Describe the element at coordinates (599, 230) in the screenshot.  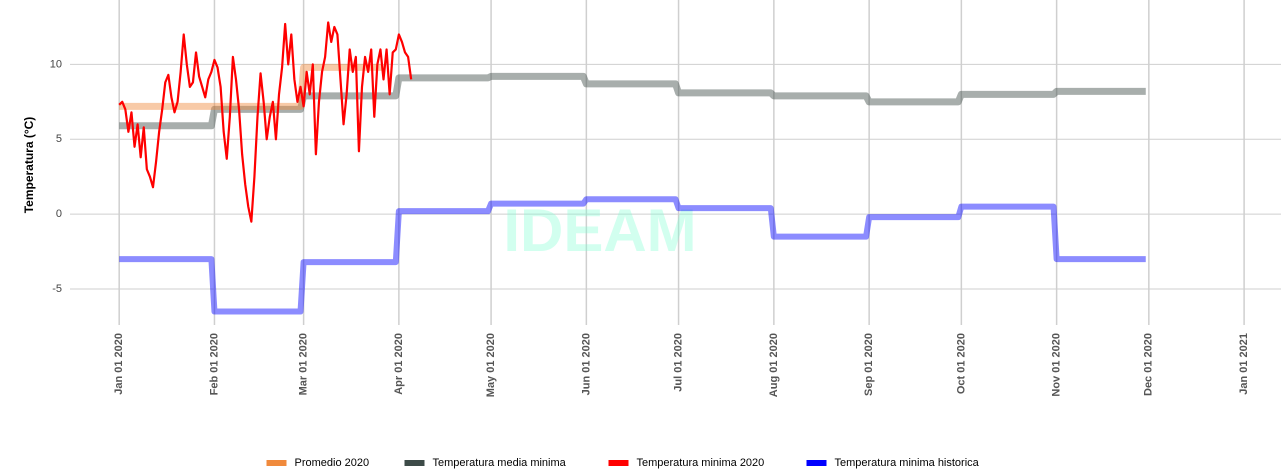
I see `watermark: IDEAM` at that location.